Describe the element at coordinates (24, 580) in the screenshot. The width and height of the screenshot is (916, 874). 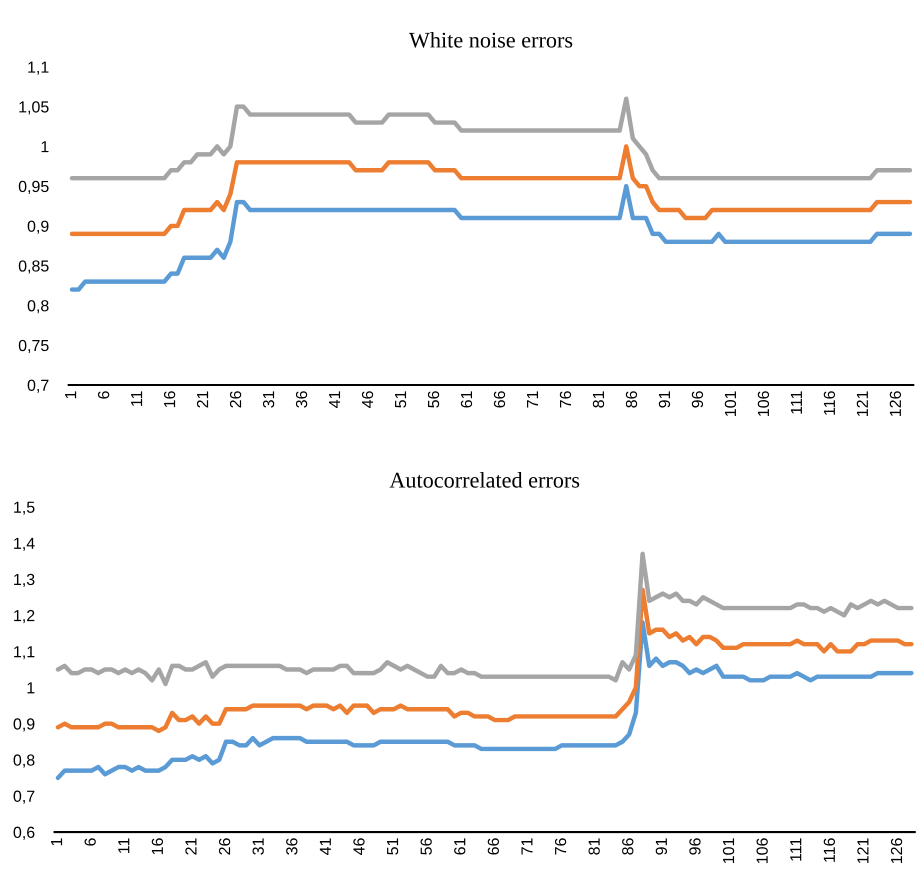
I see `y-tick-label: 1,3` at that location.